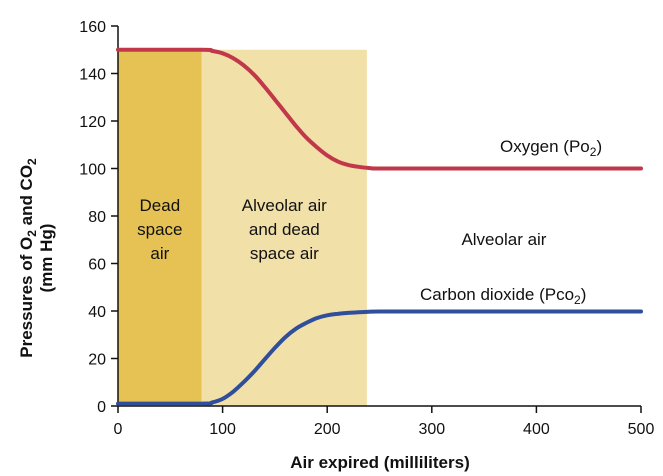  I want to click on y-tick-label: 40, so click(97, 312).